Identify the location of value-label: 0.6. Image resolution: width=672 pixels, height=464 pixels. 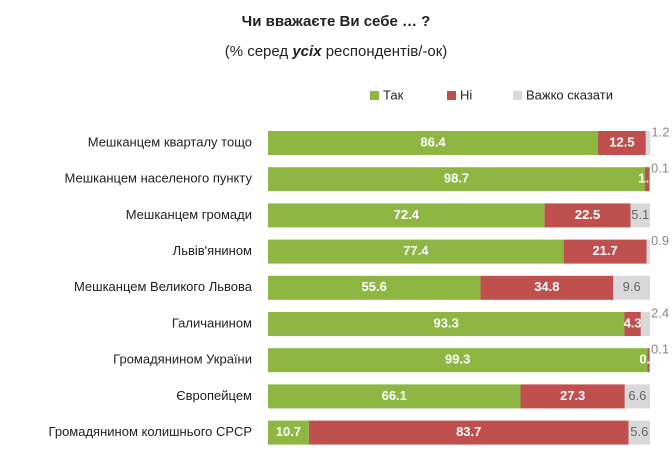
(648, 359).